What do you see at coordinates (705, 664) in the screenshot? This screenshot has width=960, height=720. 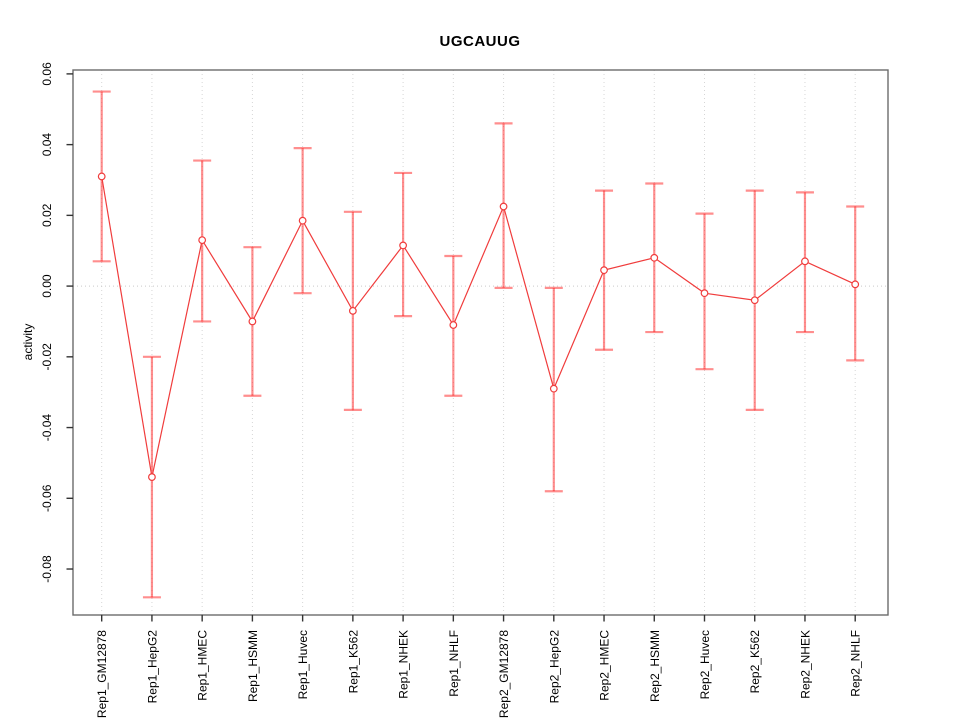 I see `x-tick-label: Rep2_Huvec` at bounding box center [705, 664].